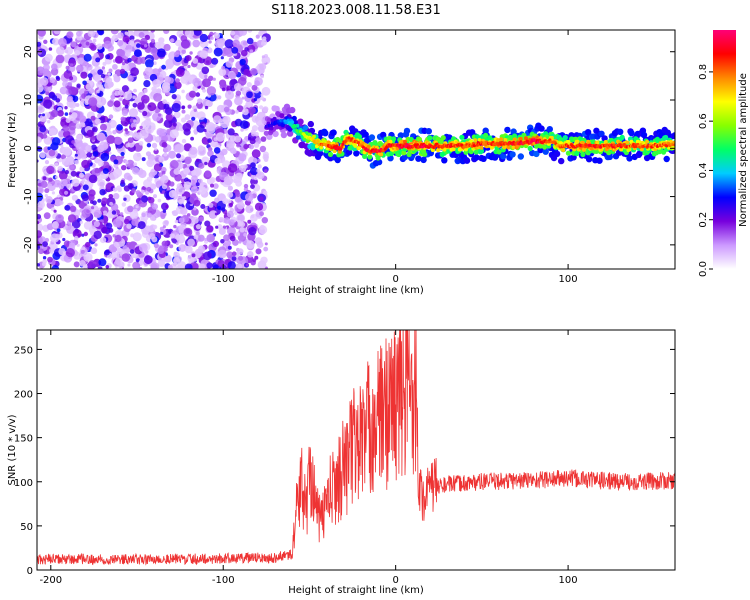 The width and height of the screenshot is (750, 600). I want to click on snr-x-tick-label: -100, so click(223, 580).